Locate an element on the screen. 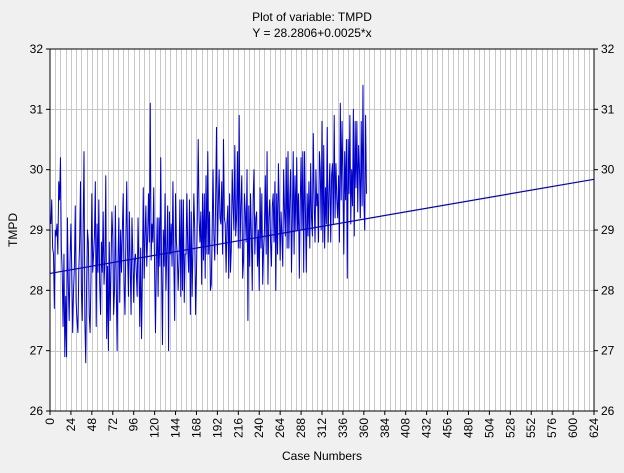  y-axis-label: TMPD is located at coordinates (13, 230).